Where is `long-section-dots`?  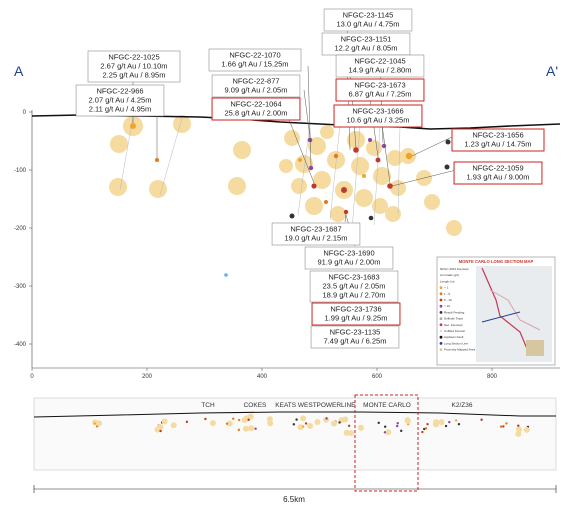 long-section-dots is located at coordinates (311, 425).